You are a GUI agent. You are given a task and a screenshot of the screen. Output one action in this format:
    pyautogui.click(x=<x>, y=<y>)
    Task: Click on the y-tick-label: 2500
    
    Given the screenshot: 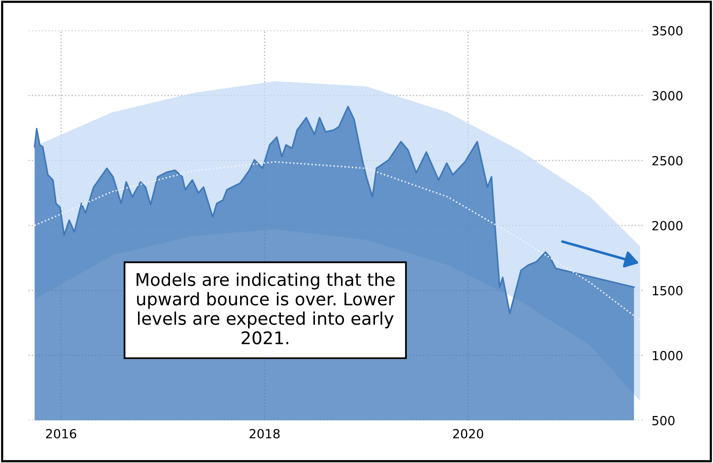 What is the action you would take?
    pyautogui.click(x=667, y=161)
    